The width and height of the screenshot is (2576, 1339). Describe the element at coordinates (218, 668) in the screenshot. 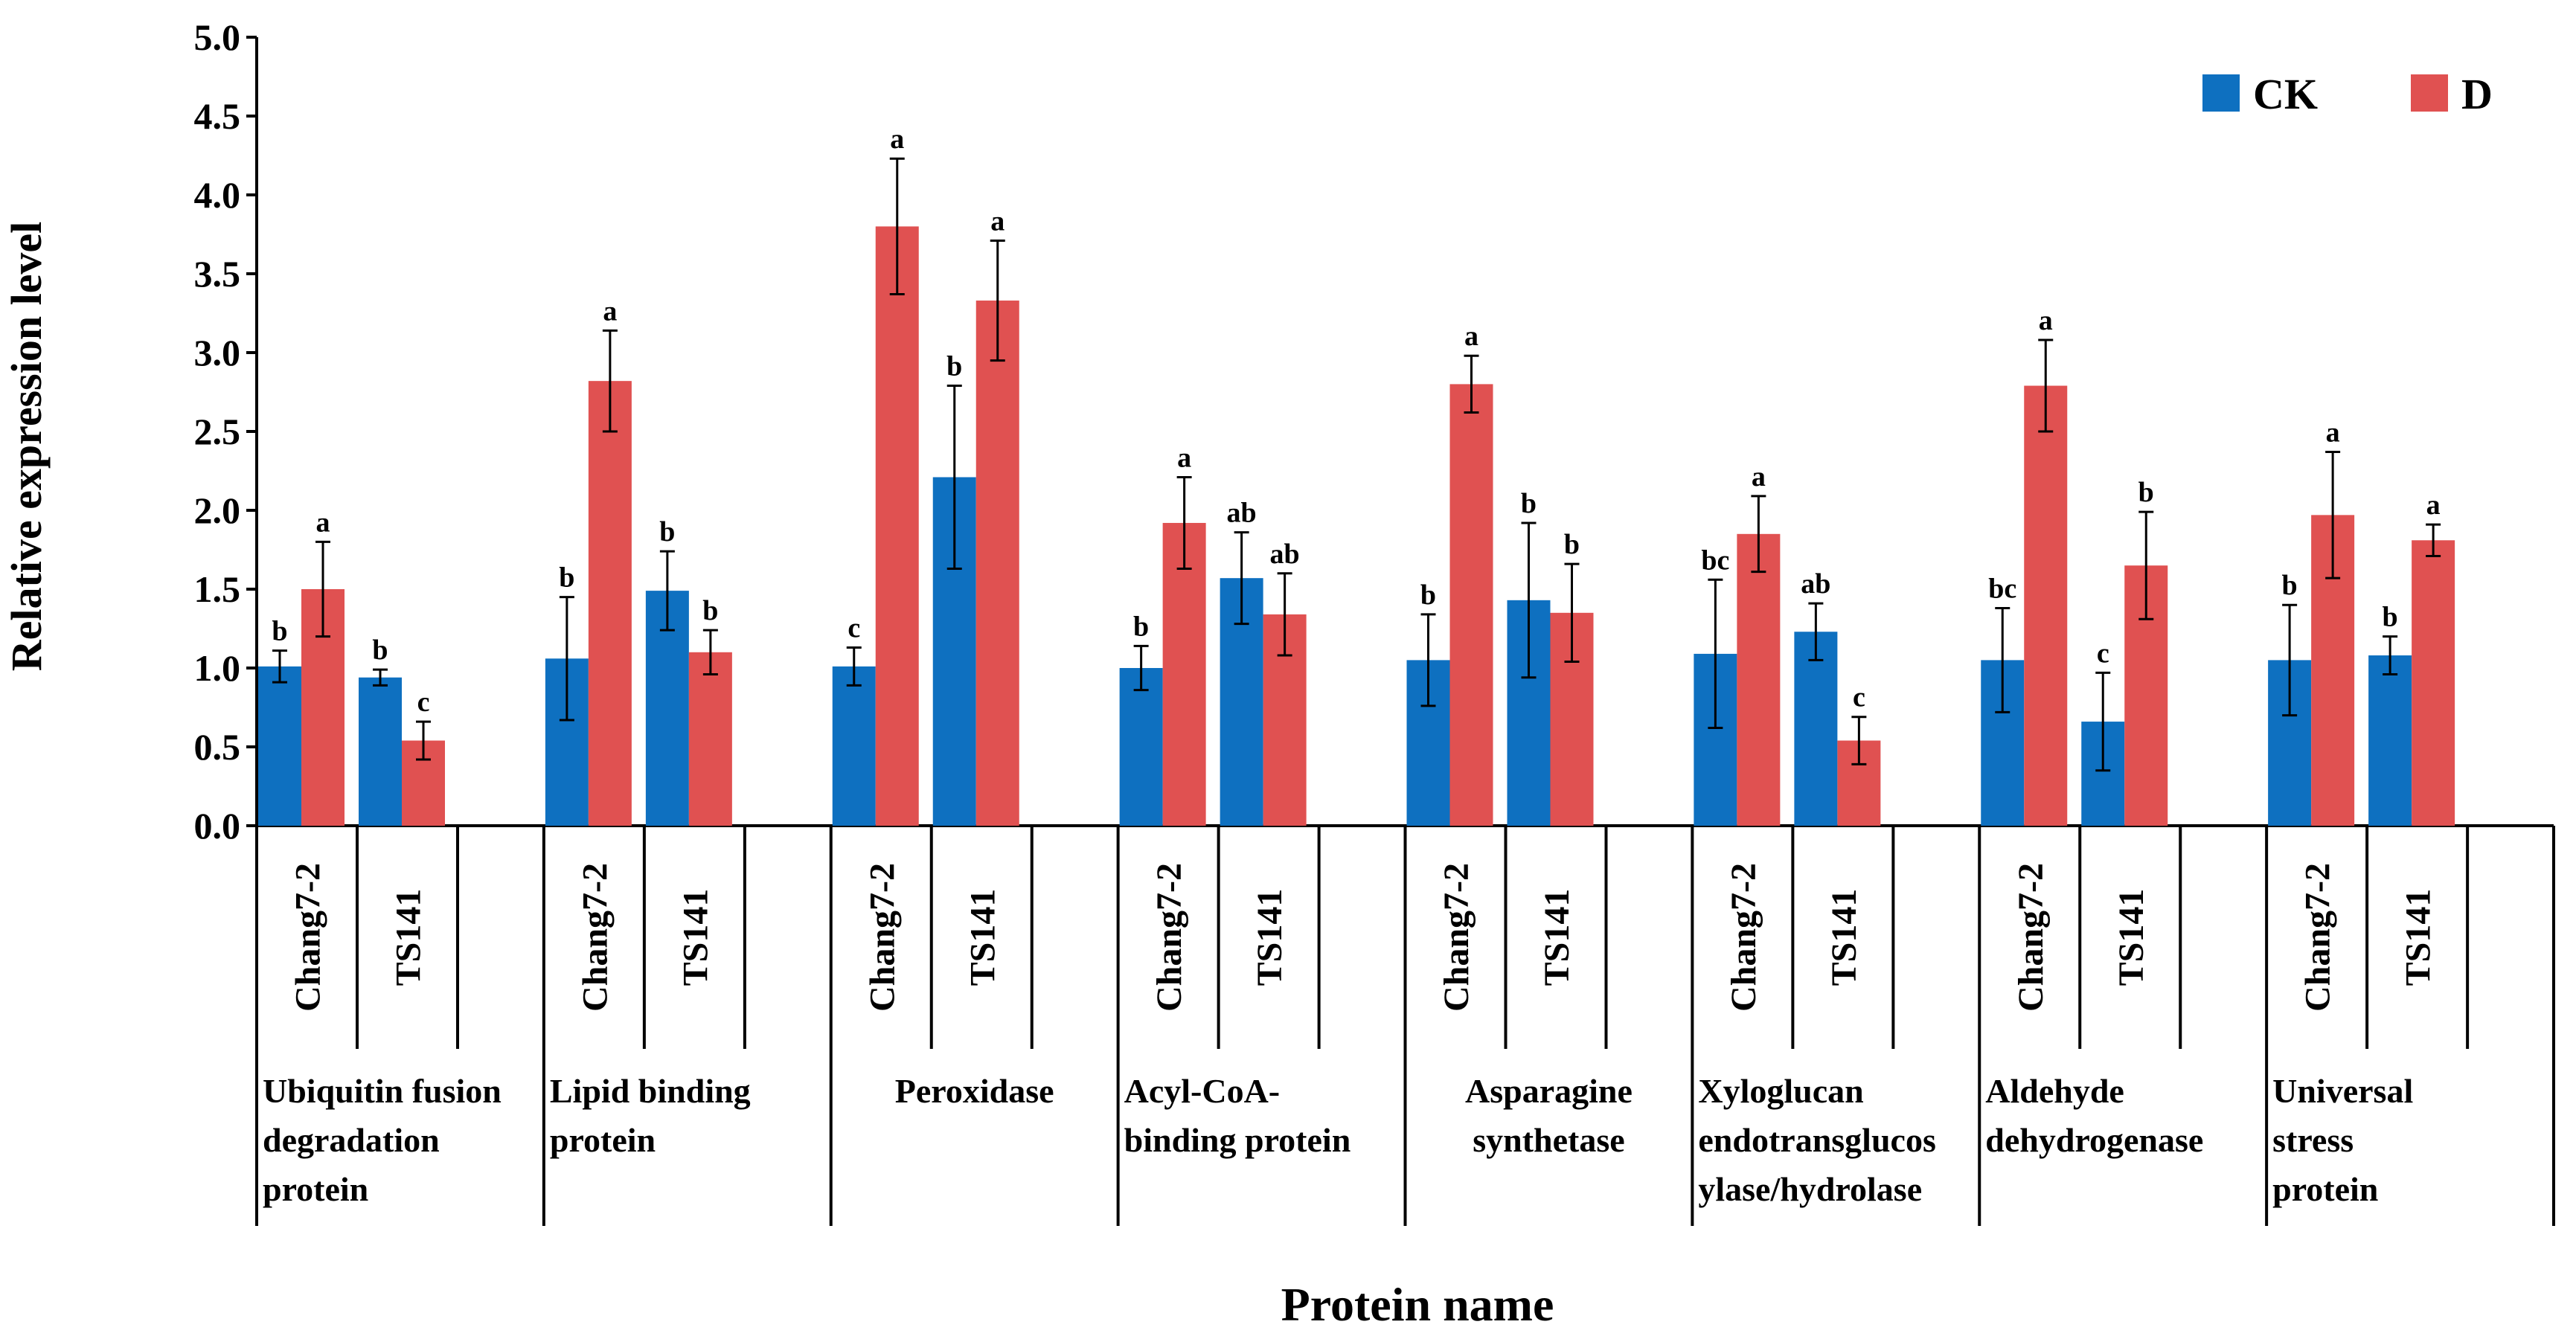

I see `y-tick-label: 1.0` at that location.